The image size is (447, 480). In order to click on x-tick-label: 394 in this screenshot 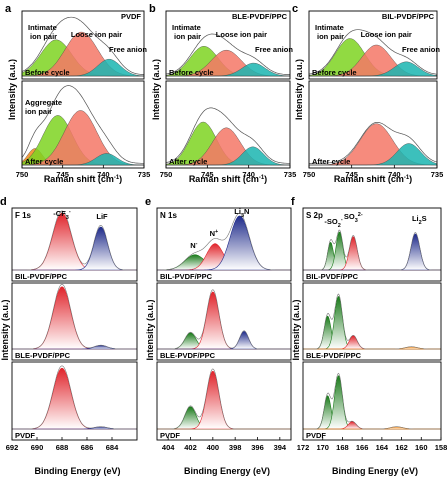, I will do `click(280, 447)`.